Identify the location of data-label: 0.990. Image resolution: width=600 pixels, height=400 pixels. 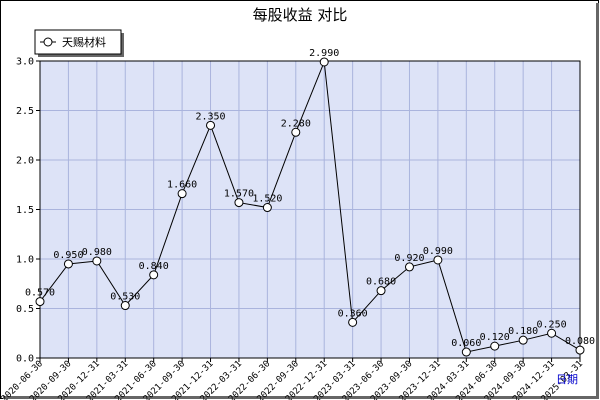
(438, 251).